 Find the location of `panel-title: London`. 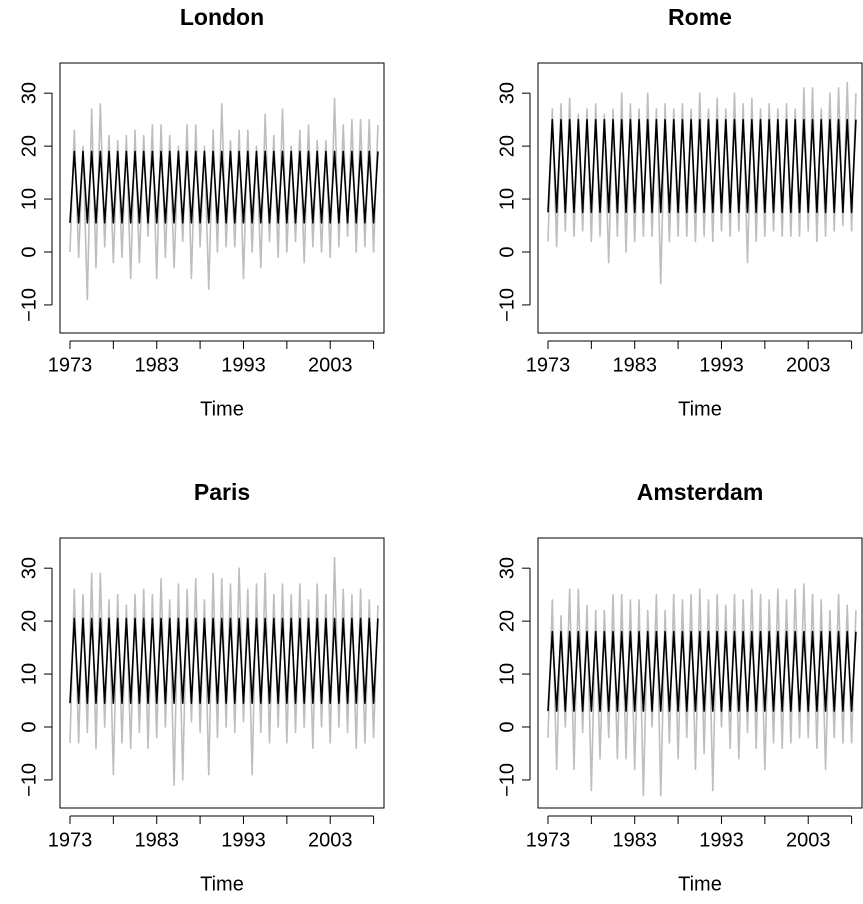

panel-title: London is located at coordinates (222, 17).